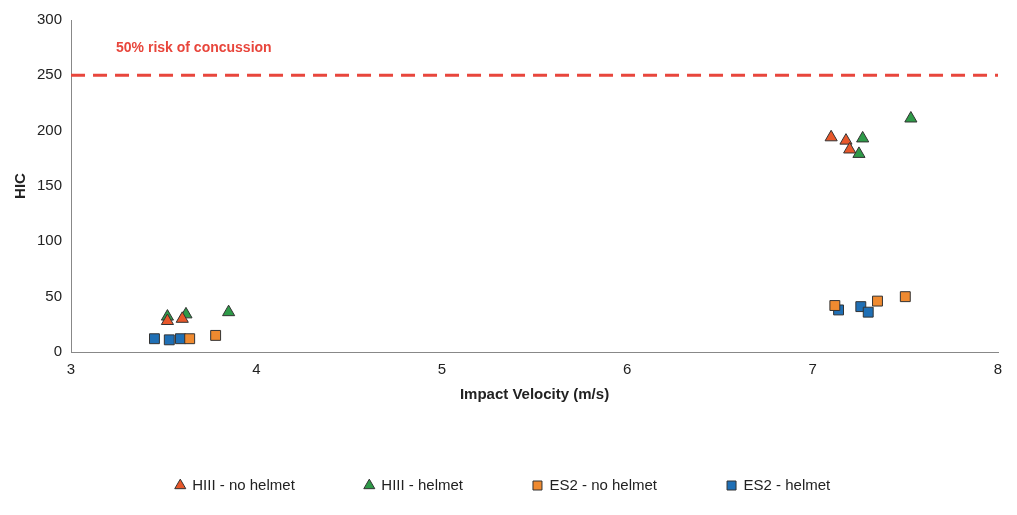 The width and height of the screenshot is (1017, 515). I want to click on x-tick-label: 6, so click(627, 369).